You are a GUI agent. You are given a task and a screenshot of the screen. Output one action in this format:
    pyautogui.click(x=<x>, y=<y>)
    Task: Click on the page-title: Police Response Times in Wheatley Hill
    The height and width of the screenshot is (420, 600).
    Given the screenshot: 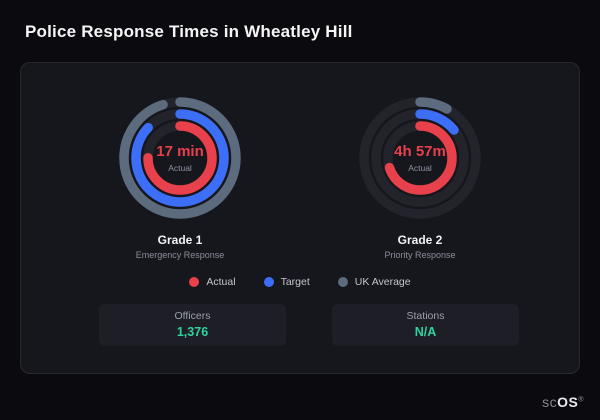 What is the action you would take?
    pyautogui.click(x=189, y=31)
    